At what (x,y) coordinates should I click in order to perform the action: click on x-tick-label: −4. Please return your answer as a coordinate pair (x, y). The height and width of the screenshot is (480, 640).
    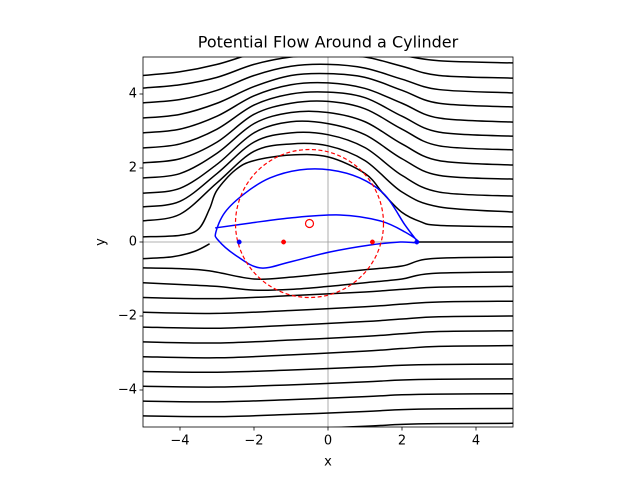
    Looking at the image, I should click on (179, 441).